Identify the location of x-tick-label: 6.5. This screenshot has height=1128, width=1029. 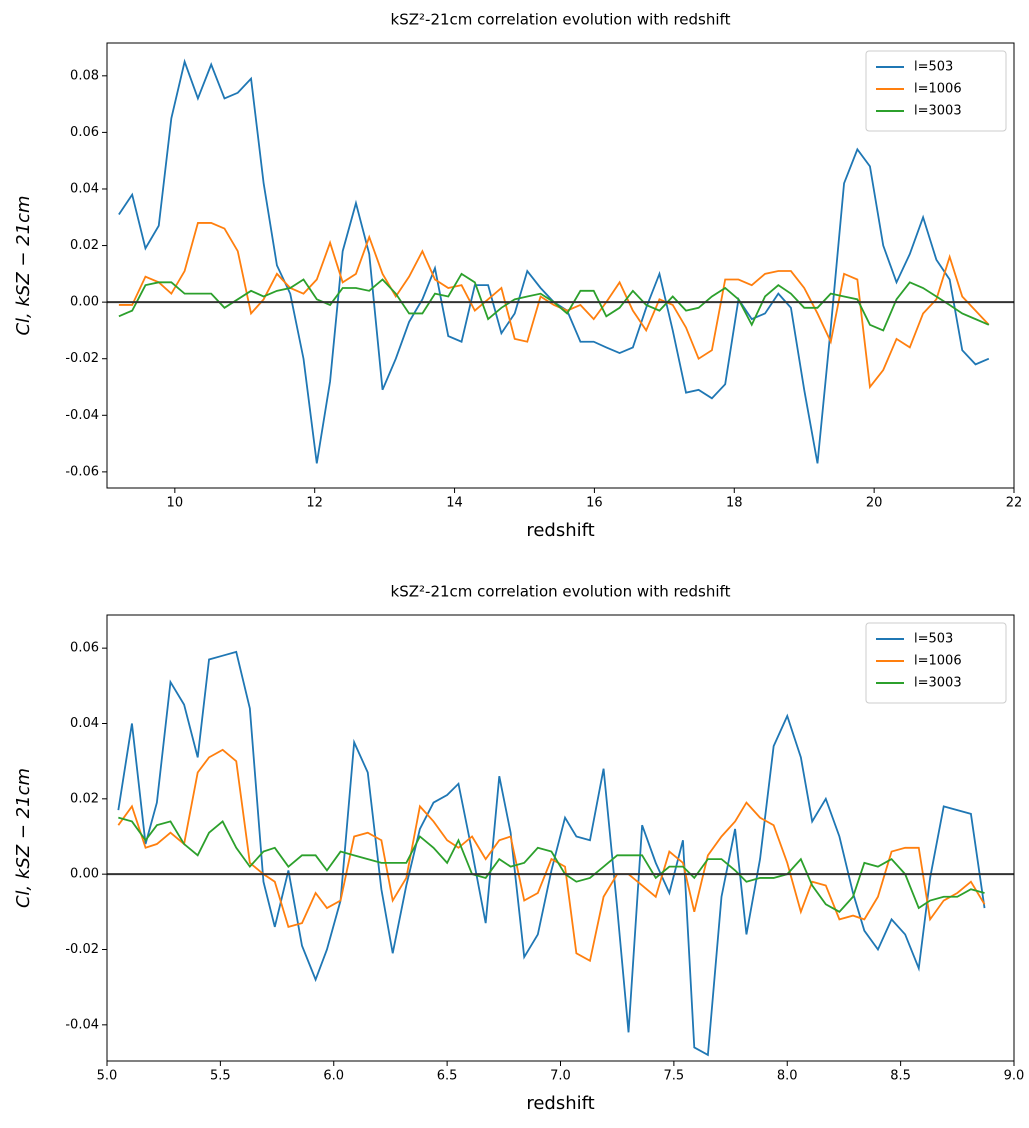
(447, 1076).